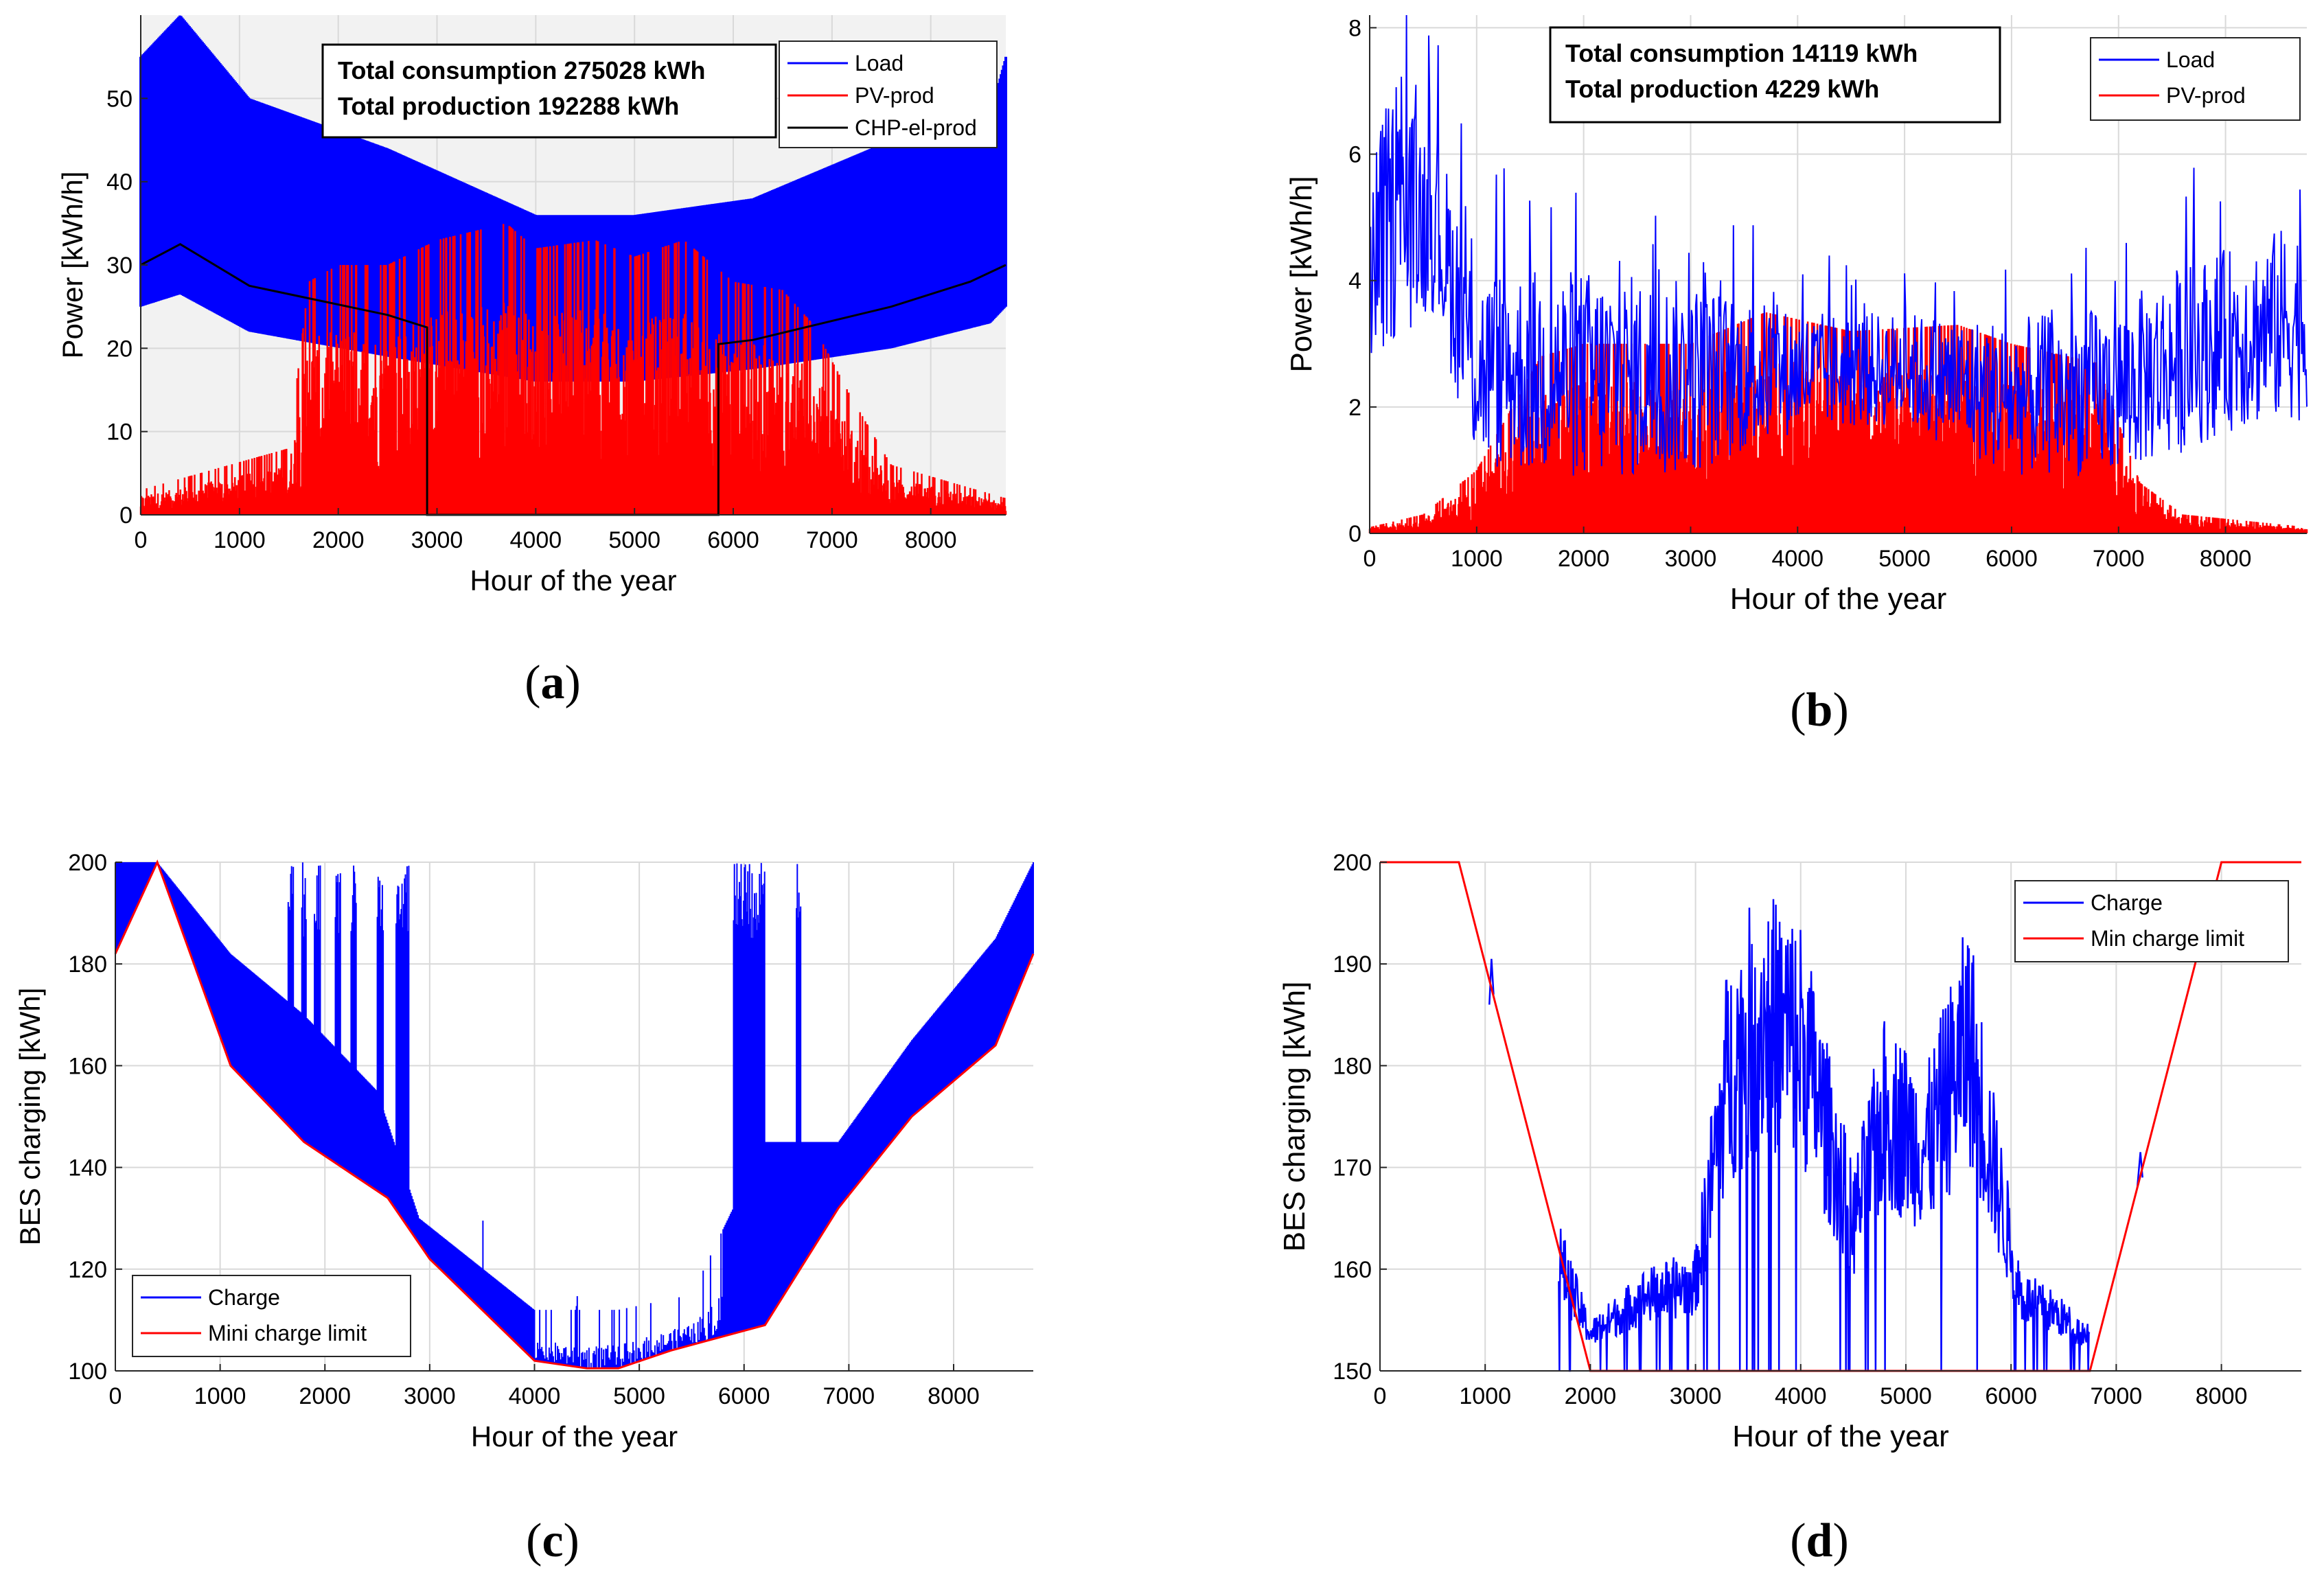 This screenshot has height=1583, width=2324. What do you see at coordinates (119, 432) in the screenshot?
I see `y-tick-label: 10` at bounding box center [119, 432].